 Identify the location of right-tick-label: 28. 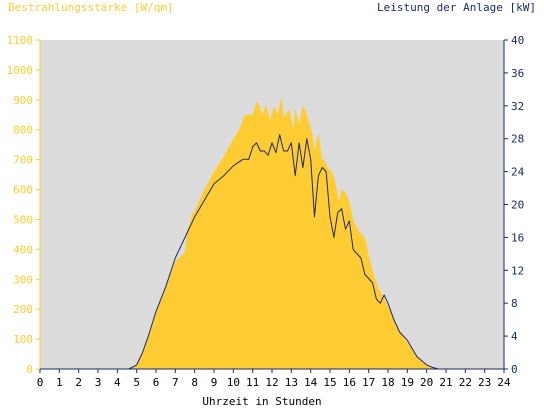
(517, 139).